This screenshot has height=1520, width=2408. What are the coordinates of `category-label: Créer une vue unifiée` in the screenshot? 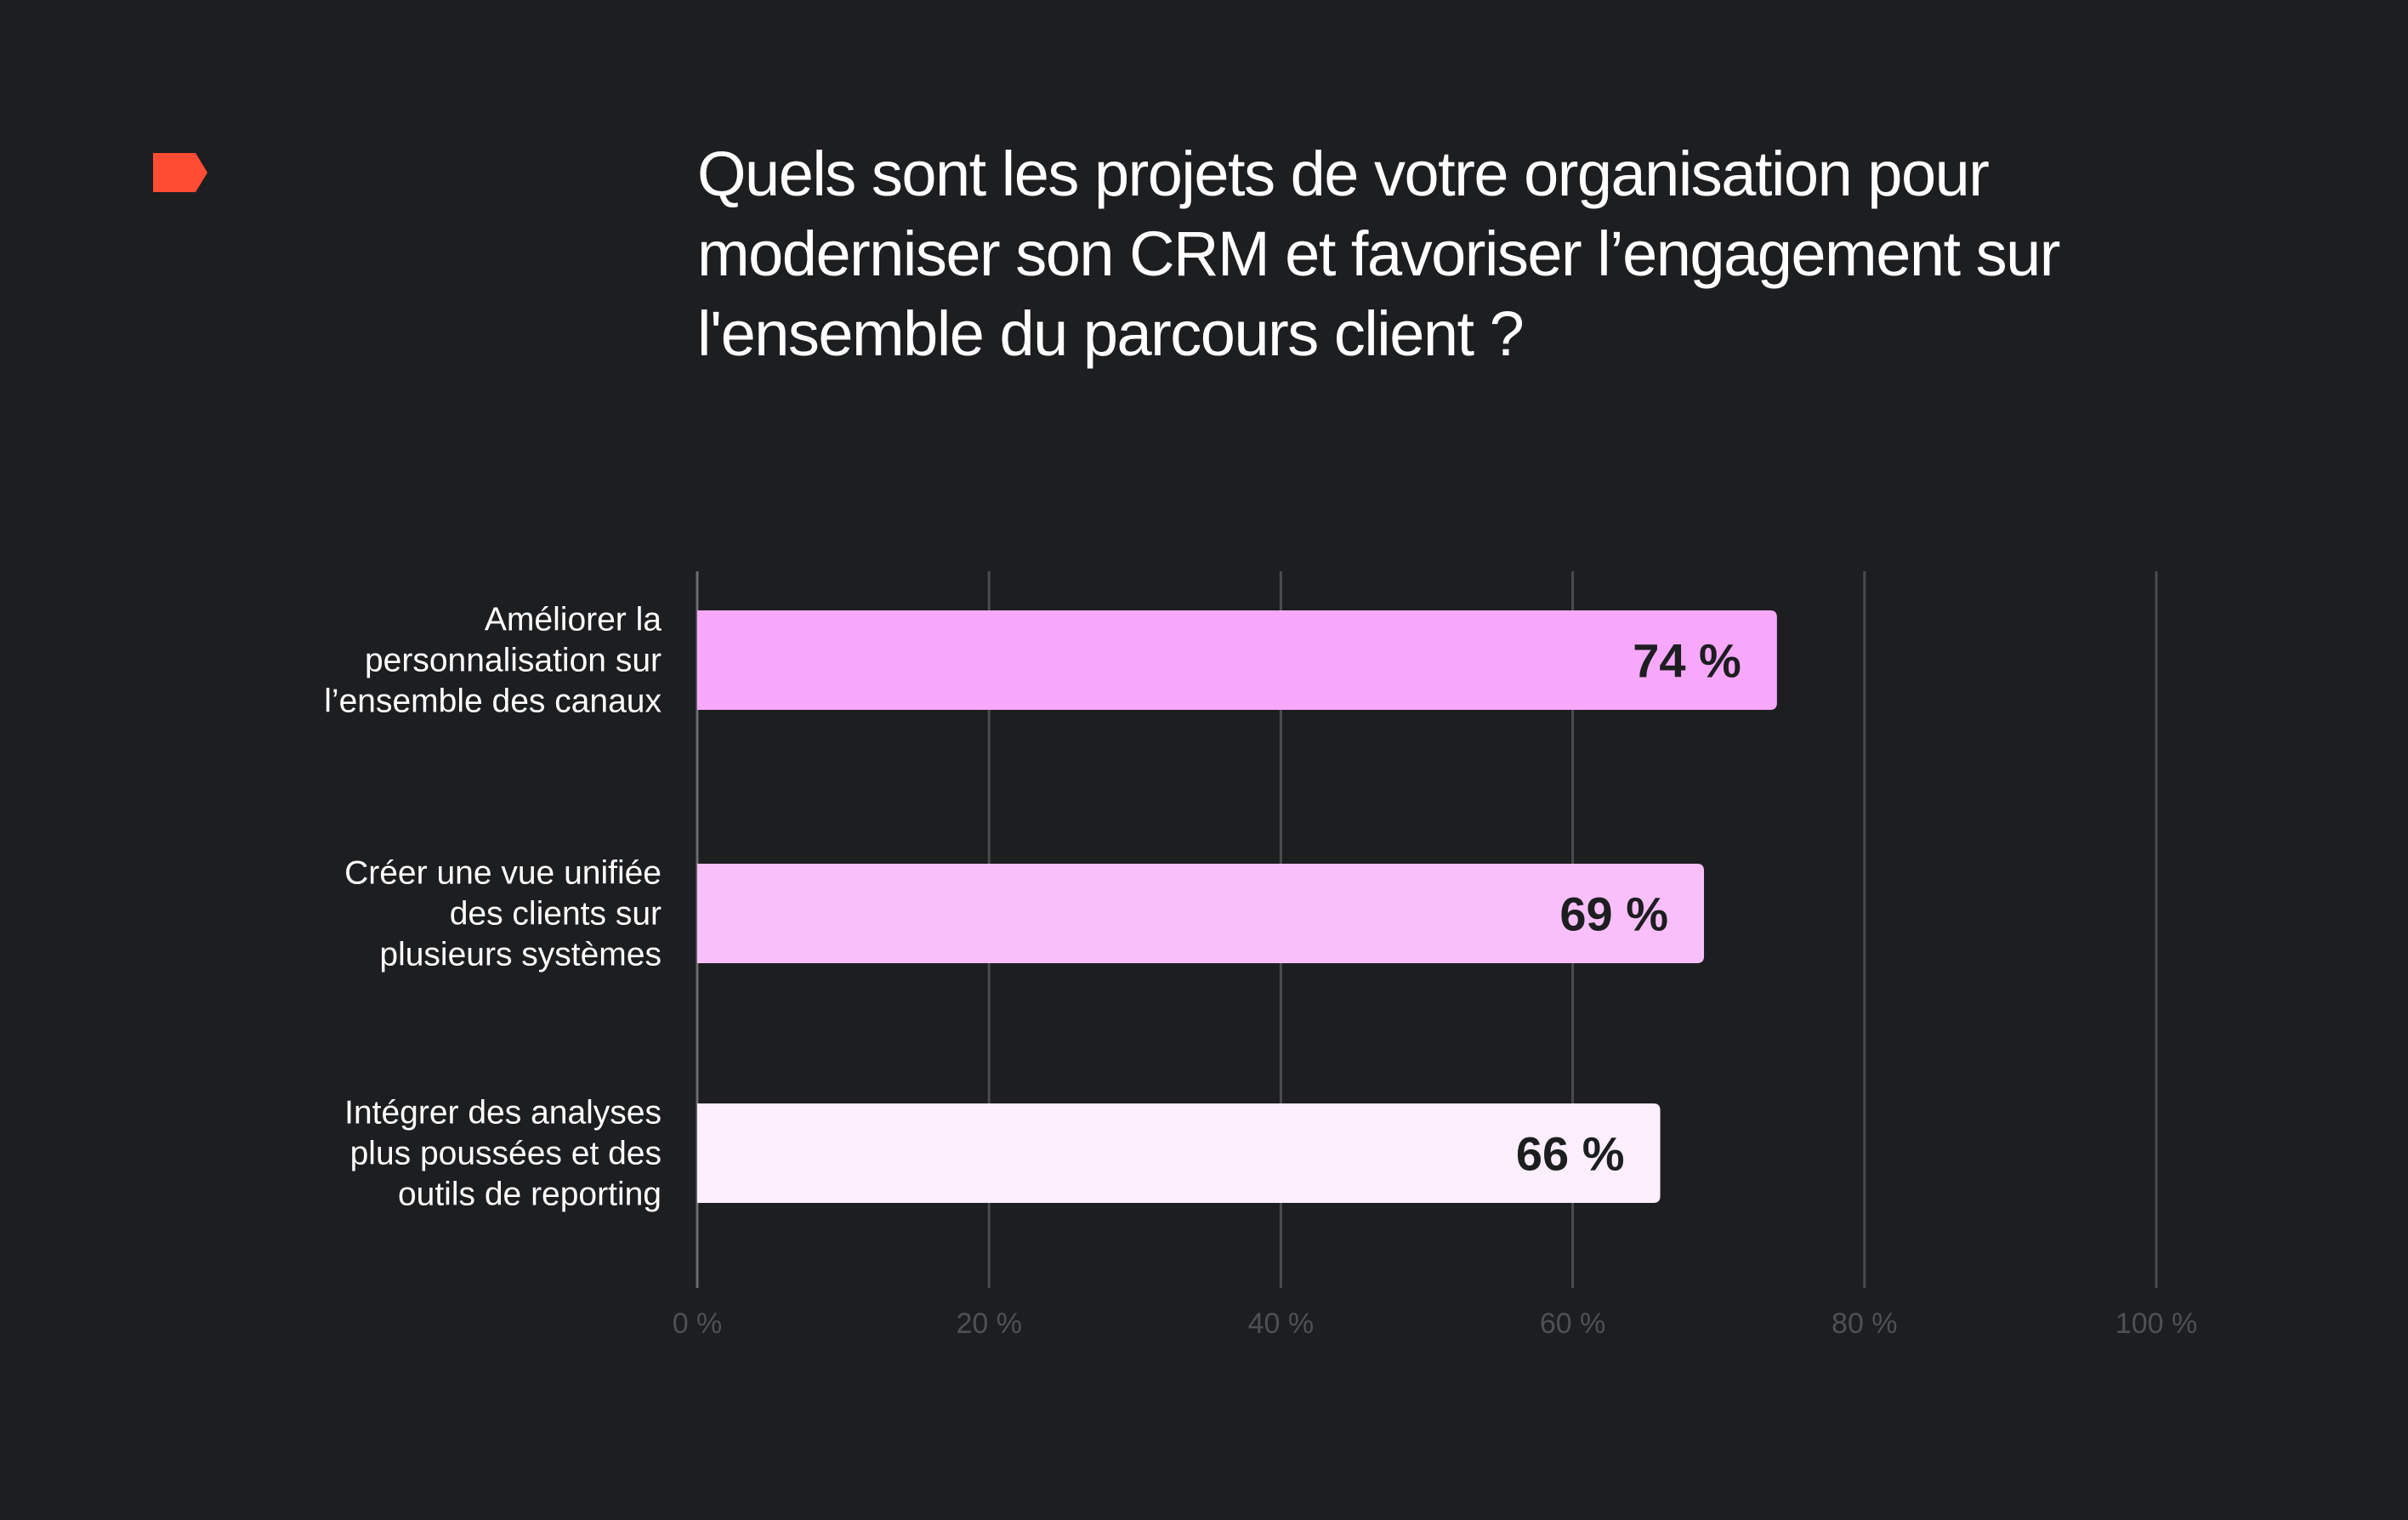 It's located at (503, 873).